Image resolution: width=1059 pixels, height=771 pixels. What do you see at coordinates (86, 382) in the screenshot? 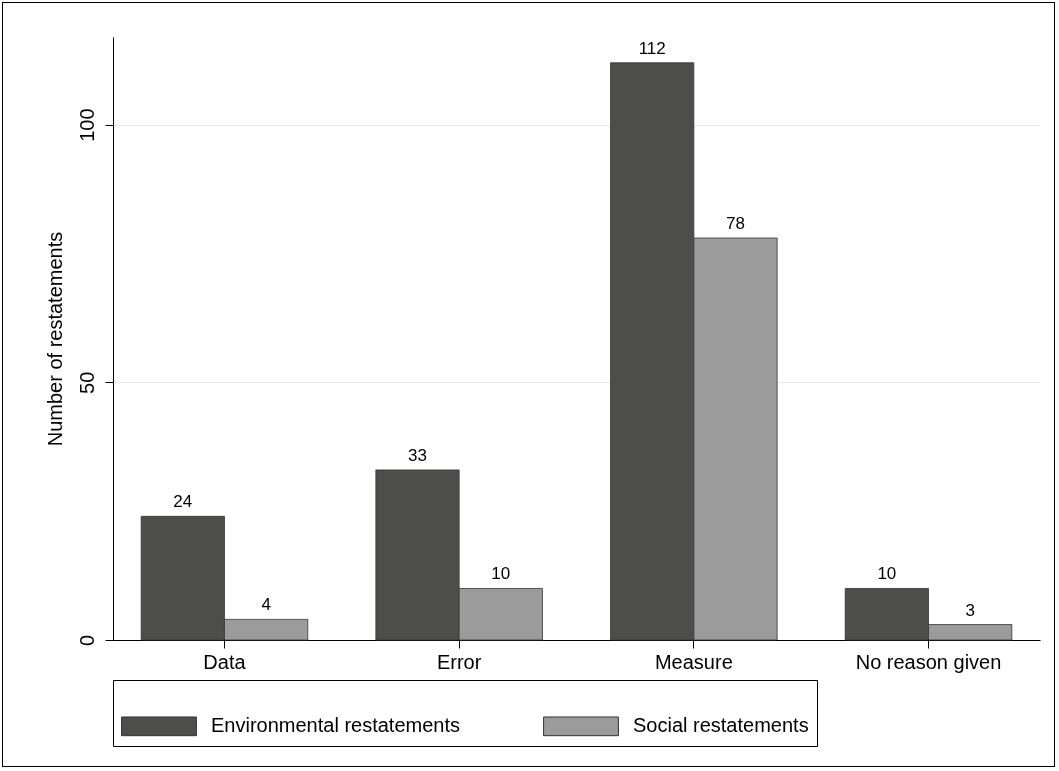
I see `y-tick-label: 50` at bounding box center [86, 382].